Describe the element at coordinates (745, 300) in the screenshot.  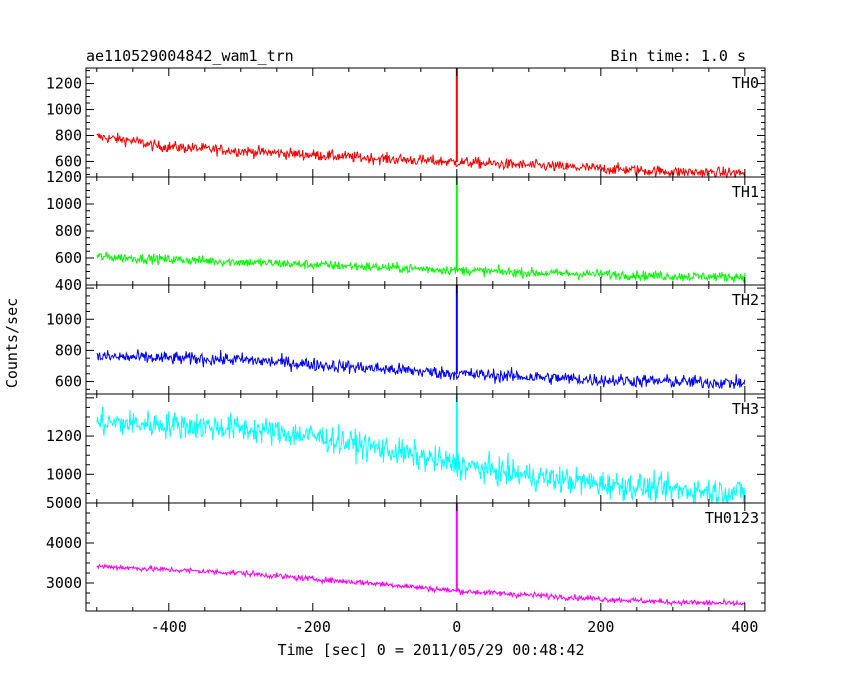
I see `panel-name: TH2` at that location.